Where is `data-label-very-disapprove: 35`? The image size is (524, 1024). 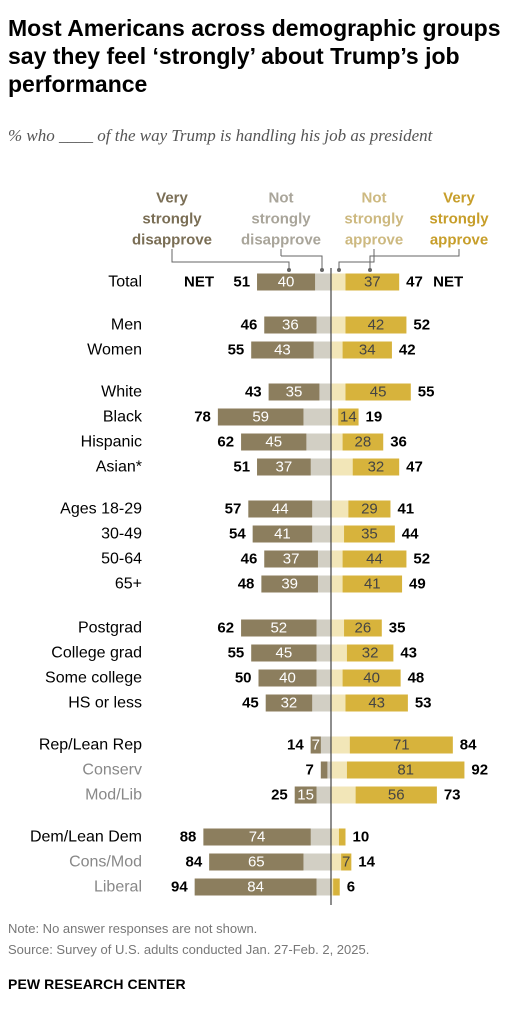 data-label-very-disapprove: 35 is located at coordinates (294, 392).